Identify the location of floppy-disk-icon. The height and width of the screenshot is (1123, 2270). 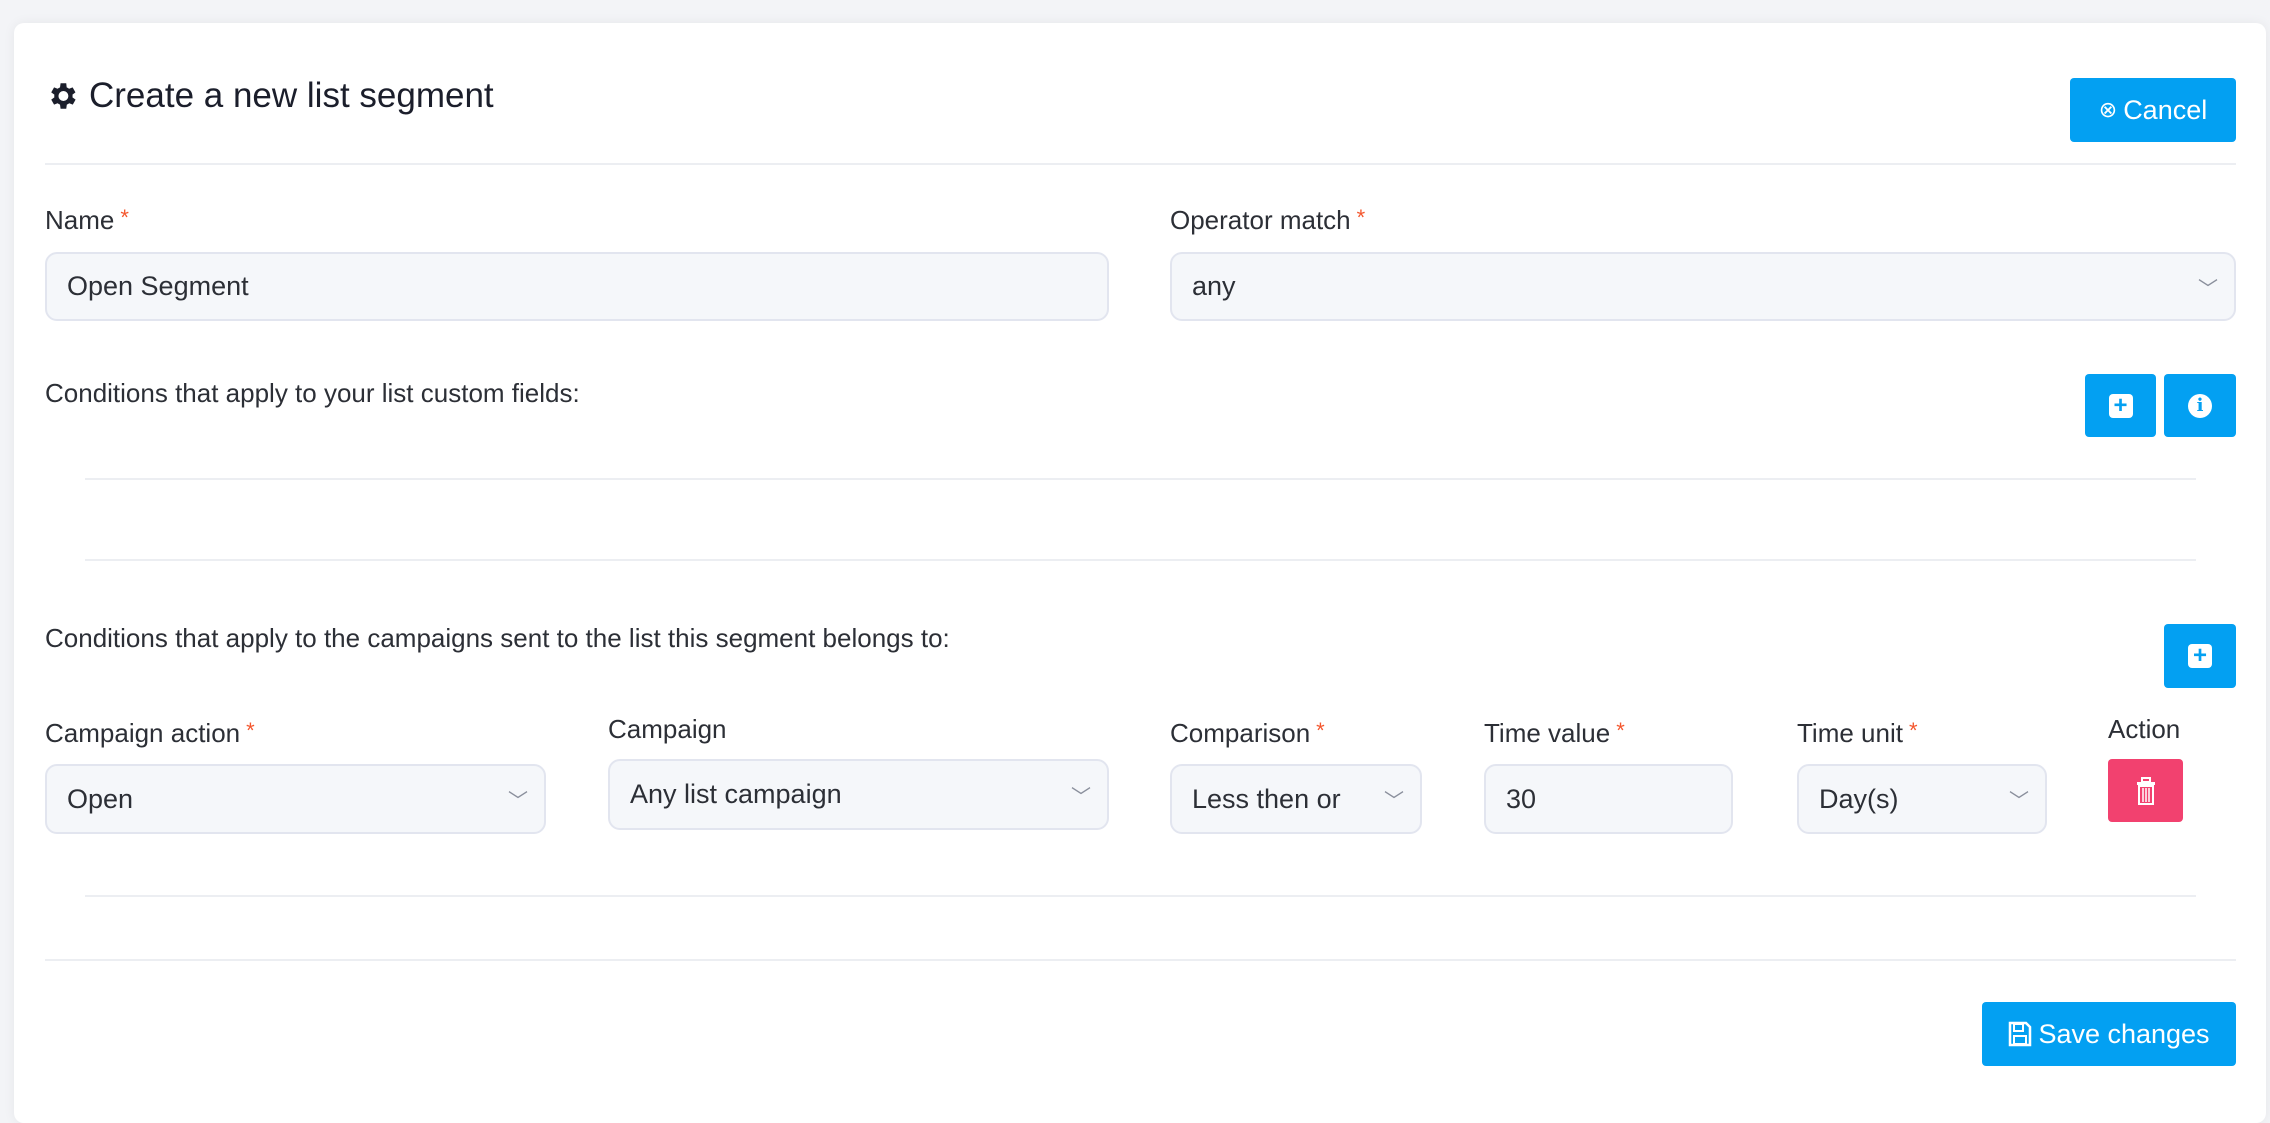
(2020, 1034).